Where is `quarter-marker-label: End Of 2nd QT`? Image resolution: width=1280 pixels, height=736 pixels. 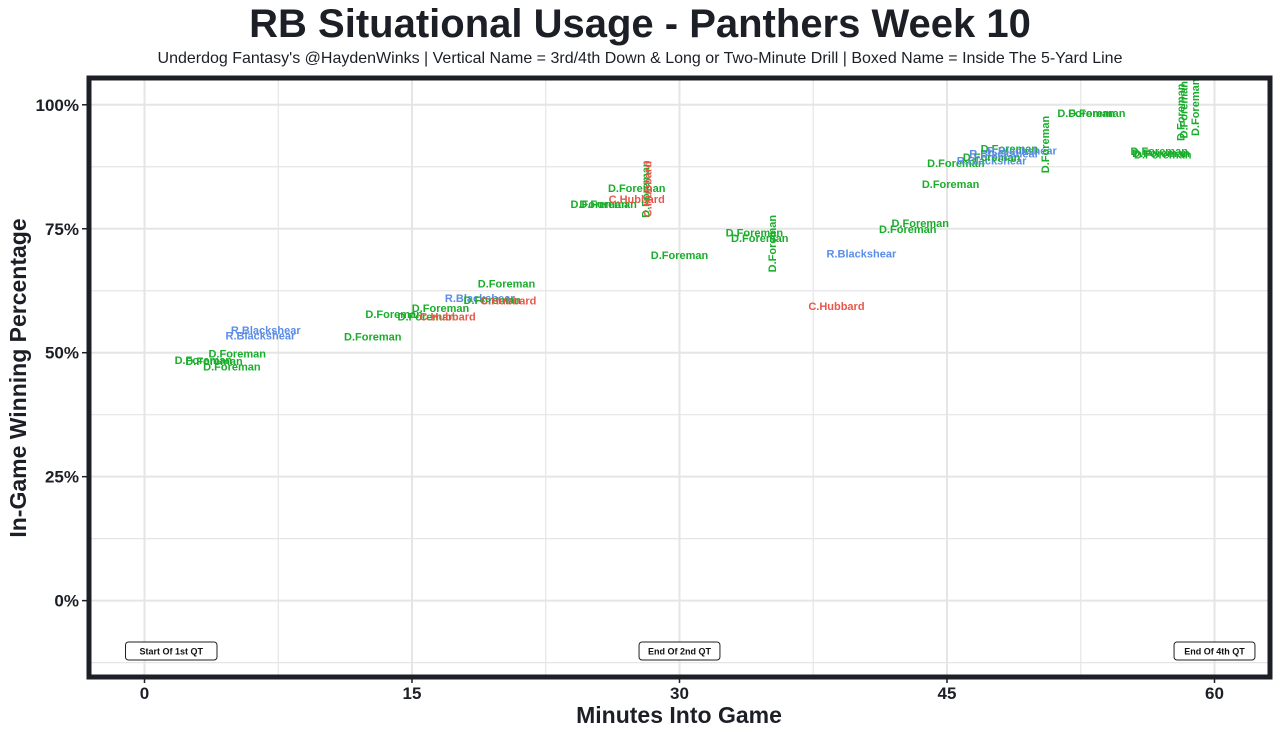 quarter-marker-label: End Of 2nd QT is located at coordinates (679, 652).